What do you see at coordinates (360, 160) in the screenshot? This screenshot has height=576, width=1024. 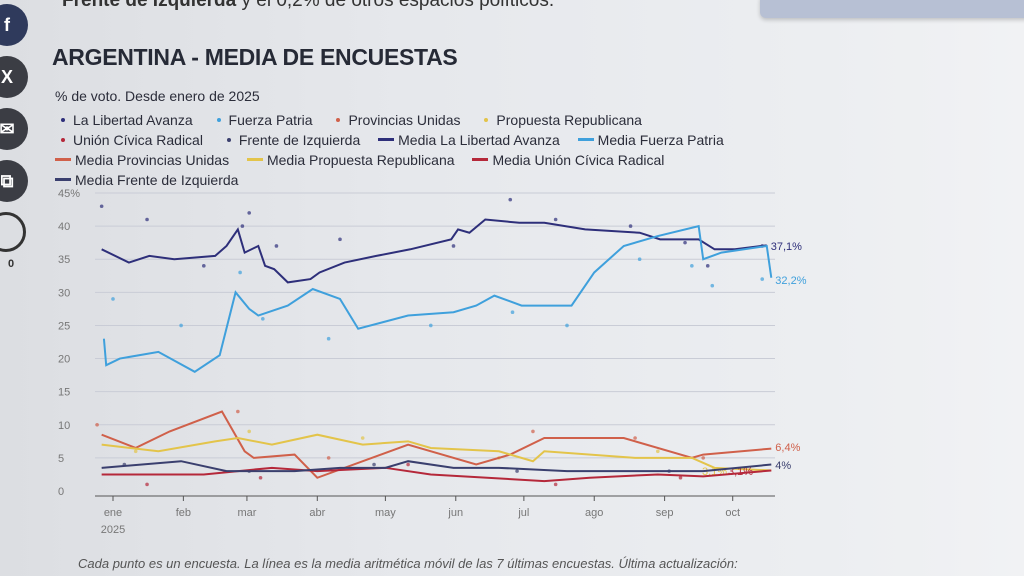 I see `legend-label: Media Propuesta Republicana` at bounding box center [360, 160].